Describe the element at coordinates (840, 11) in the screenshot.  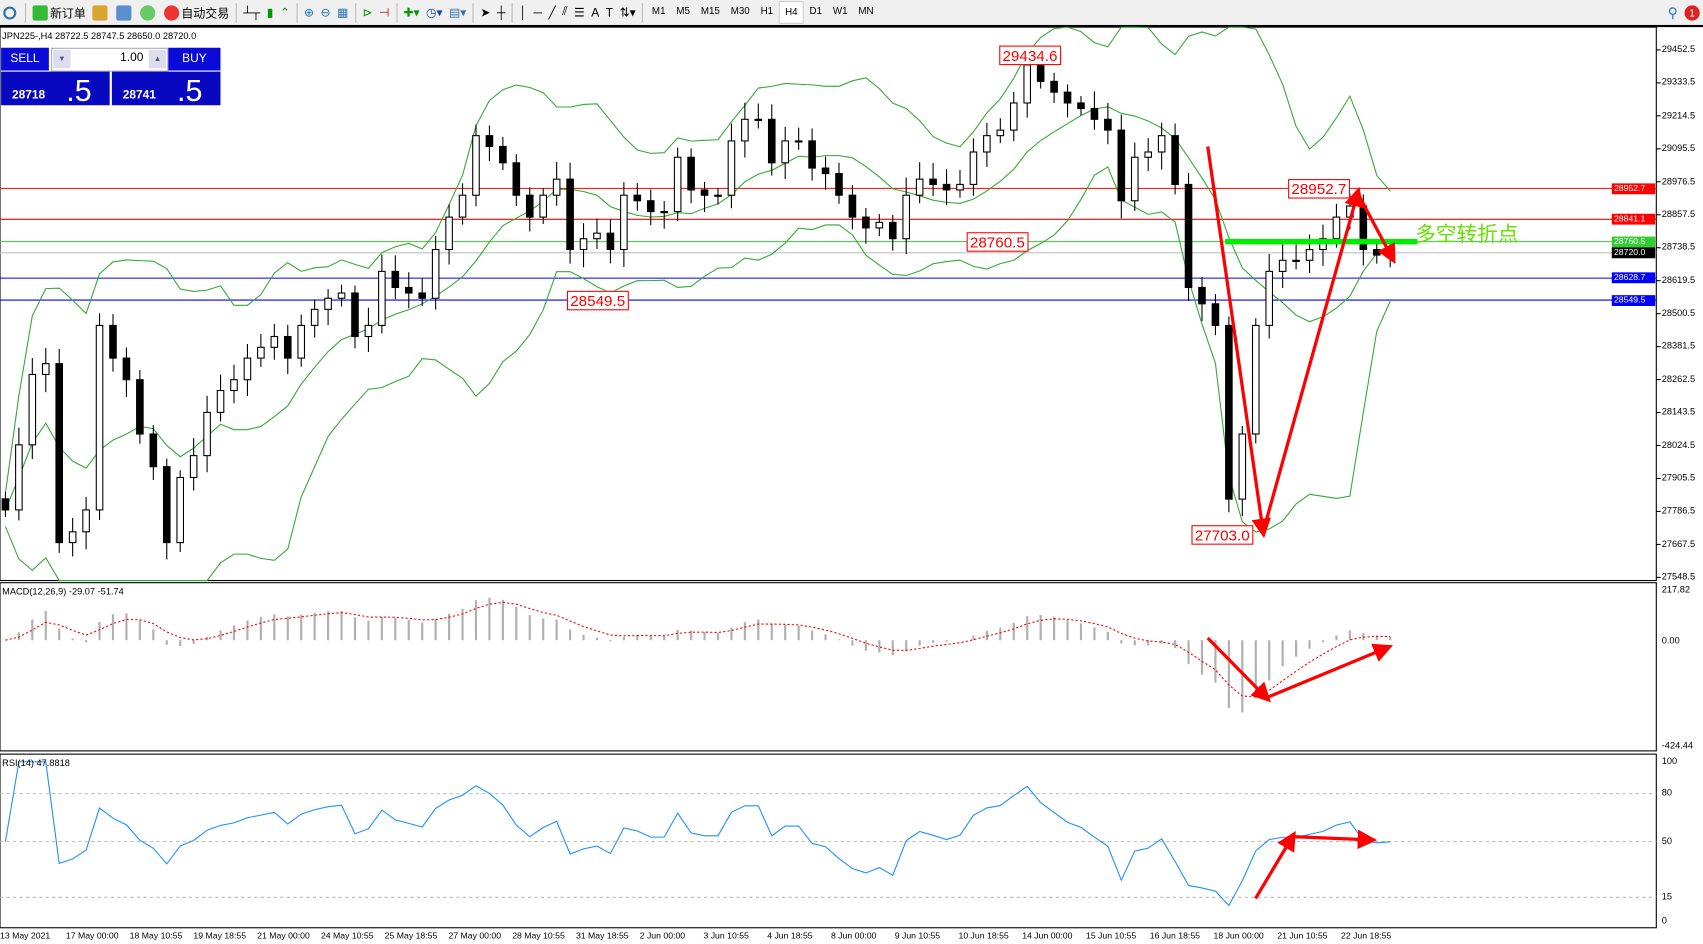
I see `timeframe-w1: W1` at that location.